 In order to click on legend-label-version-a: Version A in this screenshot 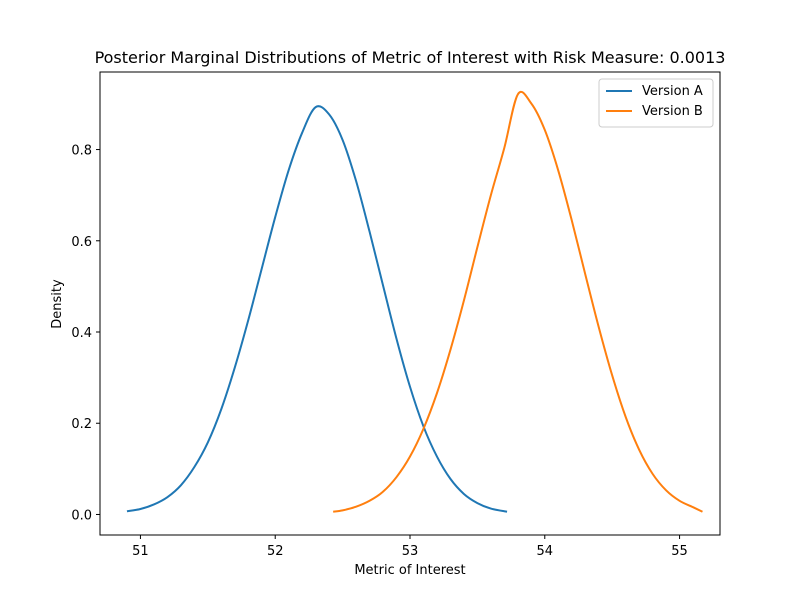, I will do `click(672, 91)`.